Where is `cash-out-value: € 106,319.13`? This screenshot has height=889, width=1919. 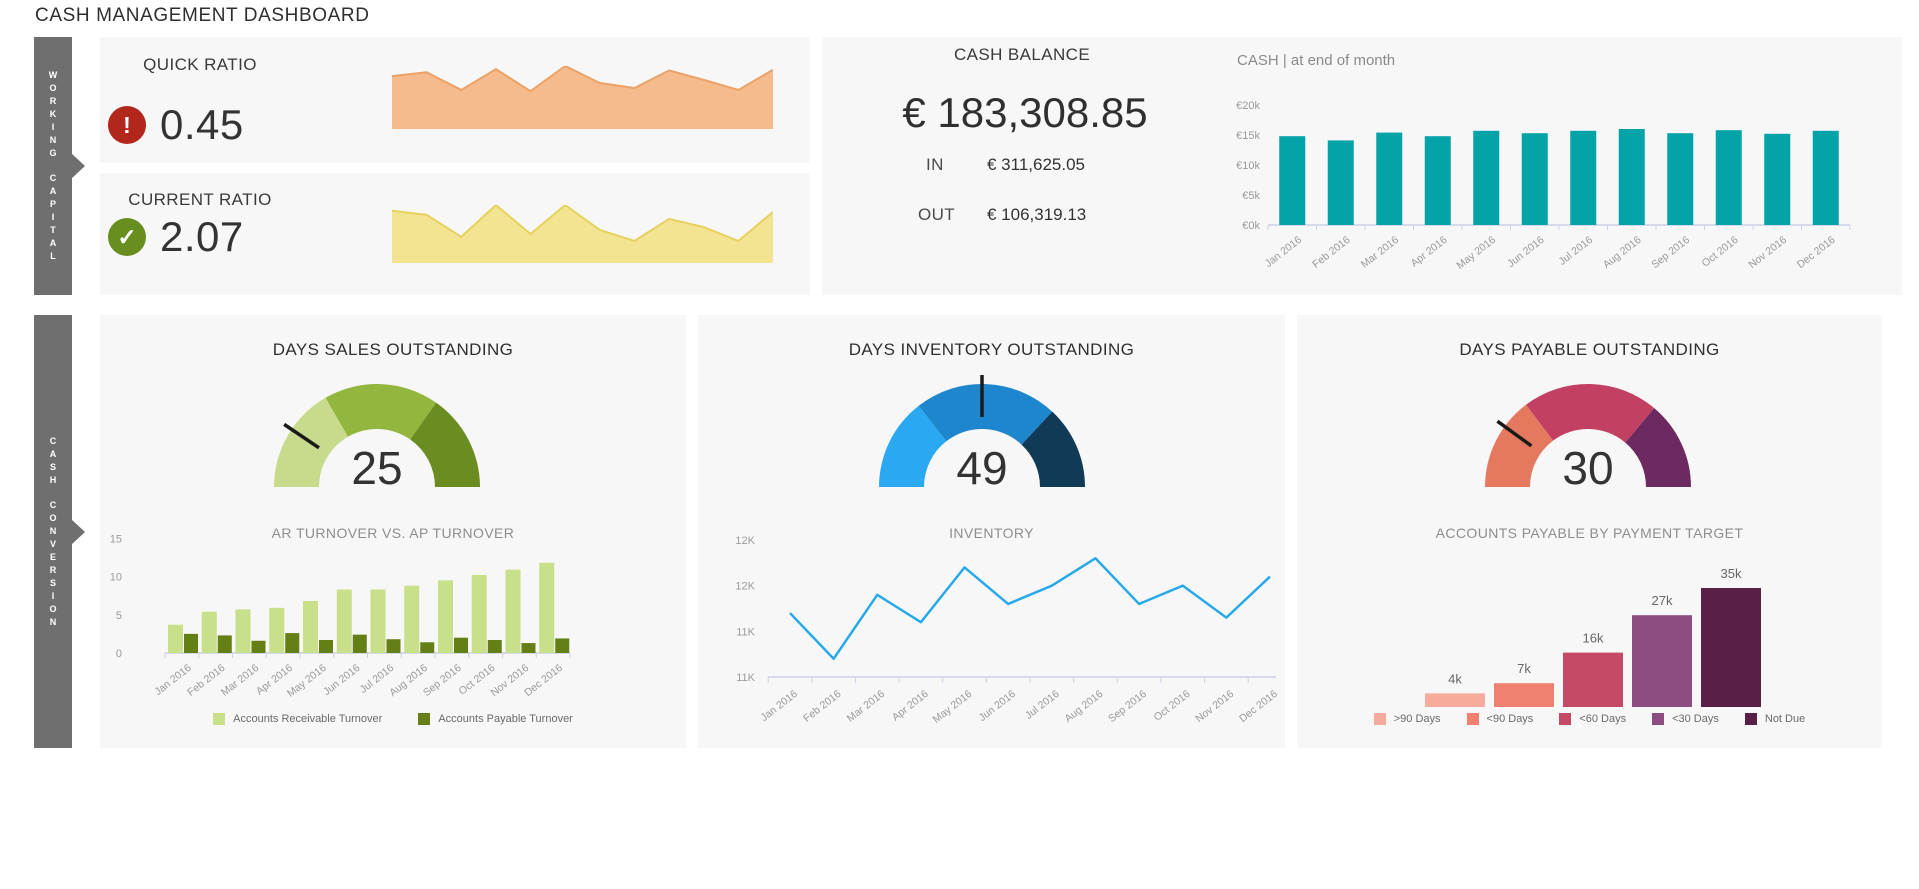
cash-out-value: € 106,319.13 is located at coordinates (1037, 214).